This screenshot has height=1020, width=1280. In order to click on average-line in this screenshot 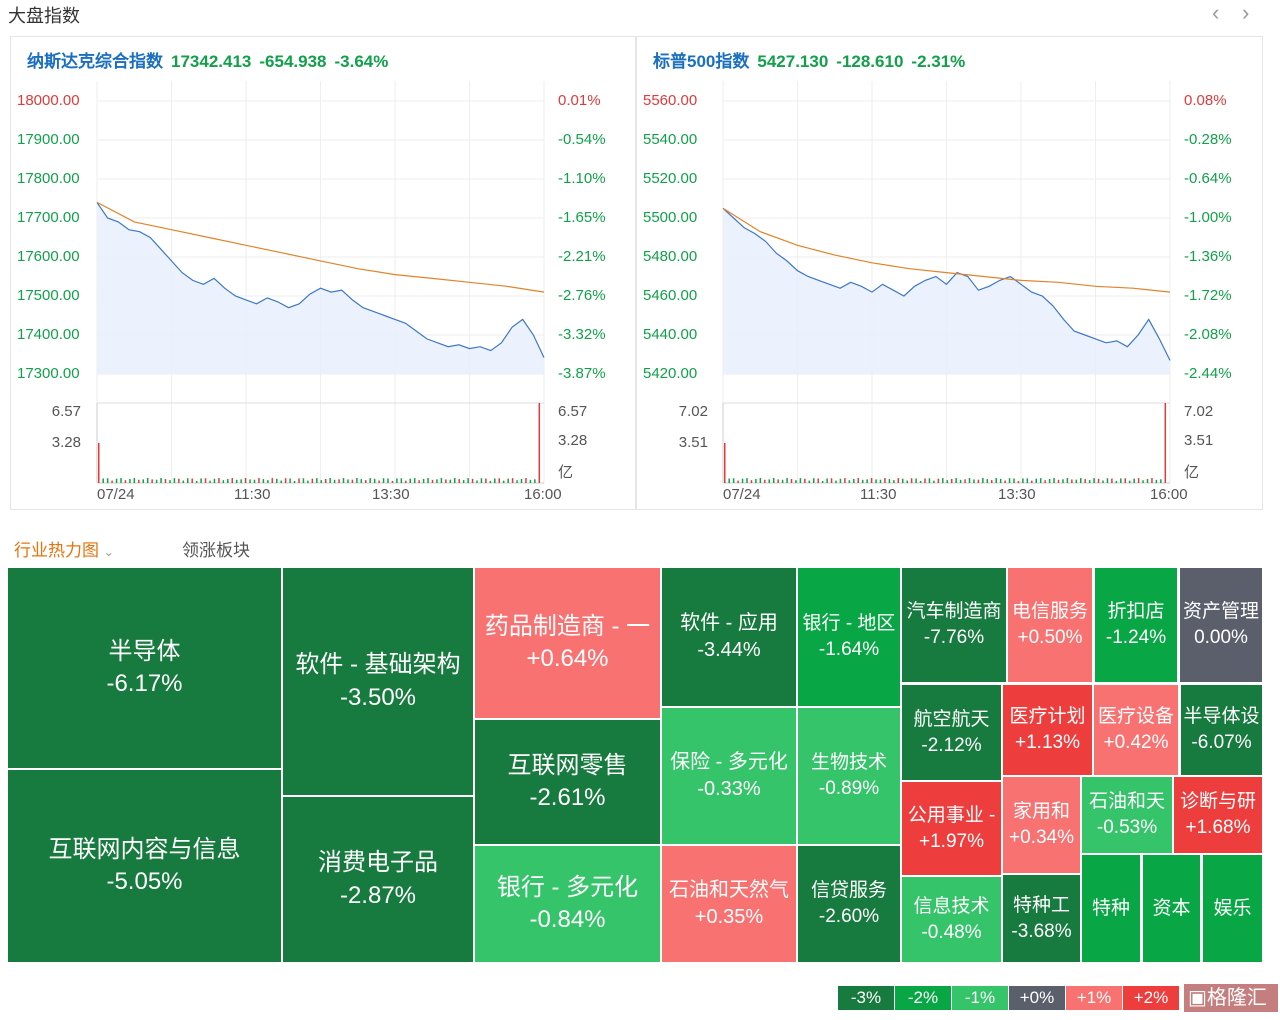, I will do `click(320, 247)`.